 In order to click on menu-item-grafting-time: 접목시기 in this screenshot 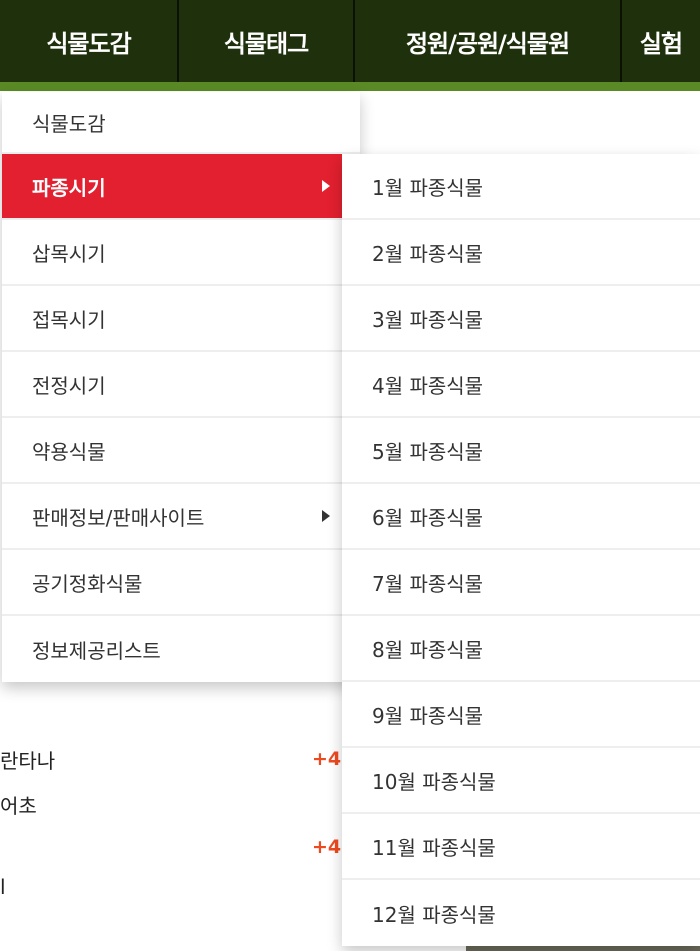, I will do `click(181, 319)`.